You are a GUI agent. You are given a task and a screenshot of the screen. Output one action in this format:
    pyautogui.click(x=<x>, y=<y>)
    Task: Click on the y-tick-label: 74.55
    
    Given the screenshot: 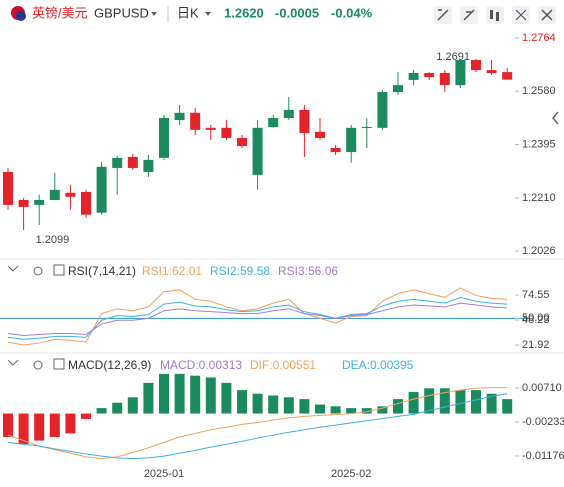 What is the action you would take?
    pyautogui.click(x=536, y=295)
    